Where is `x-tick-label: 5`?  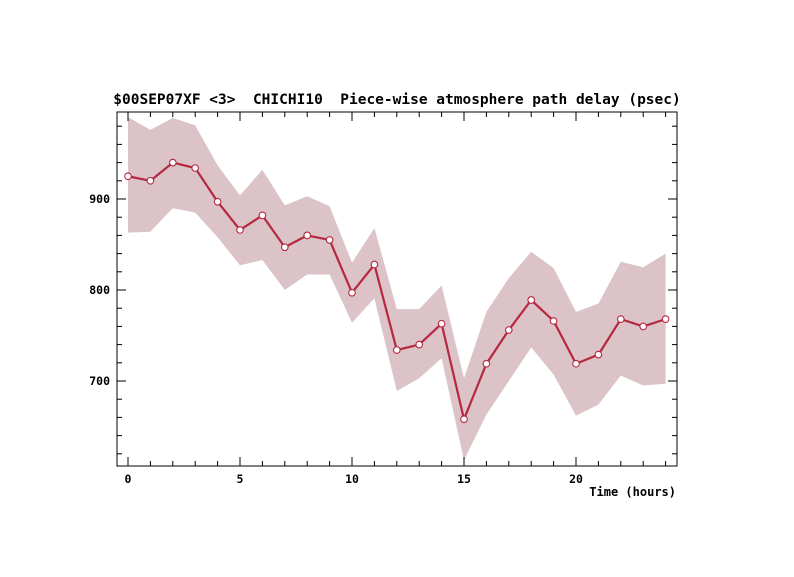 x-tick-label: 5 is located at coordinates (240, 479).